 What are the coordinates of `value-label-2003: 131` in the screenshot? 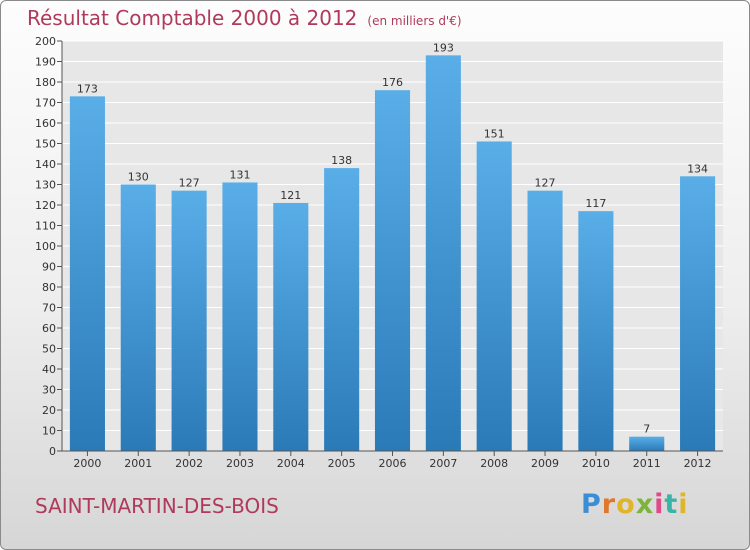 It's located at (239, 174).